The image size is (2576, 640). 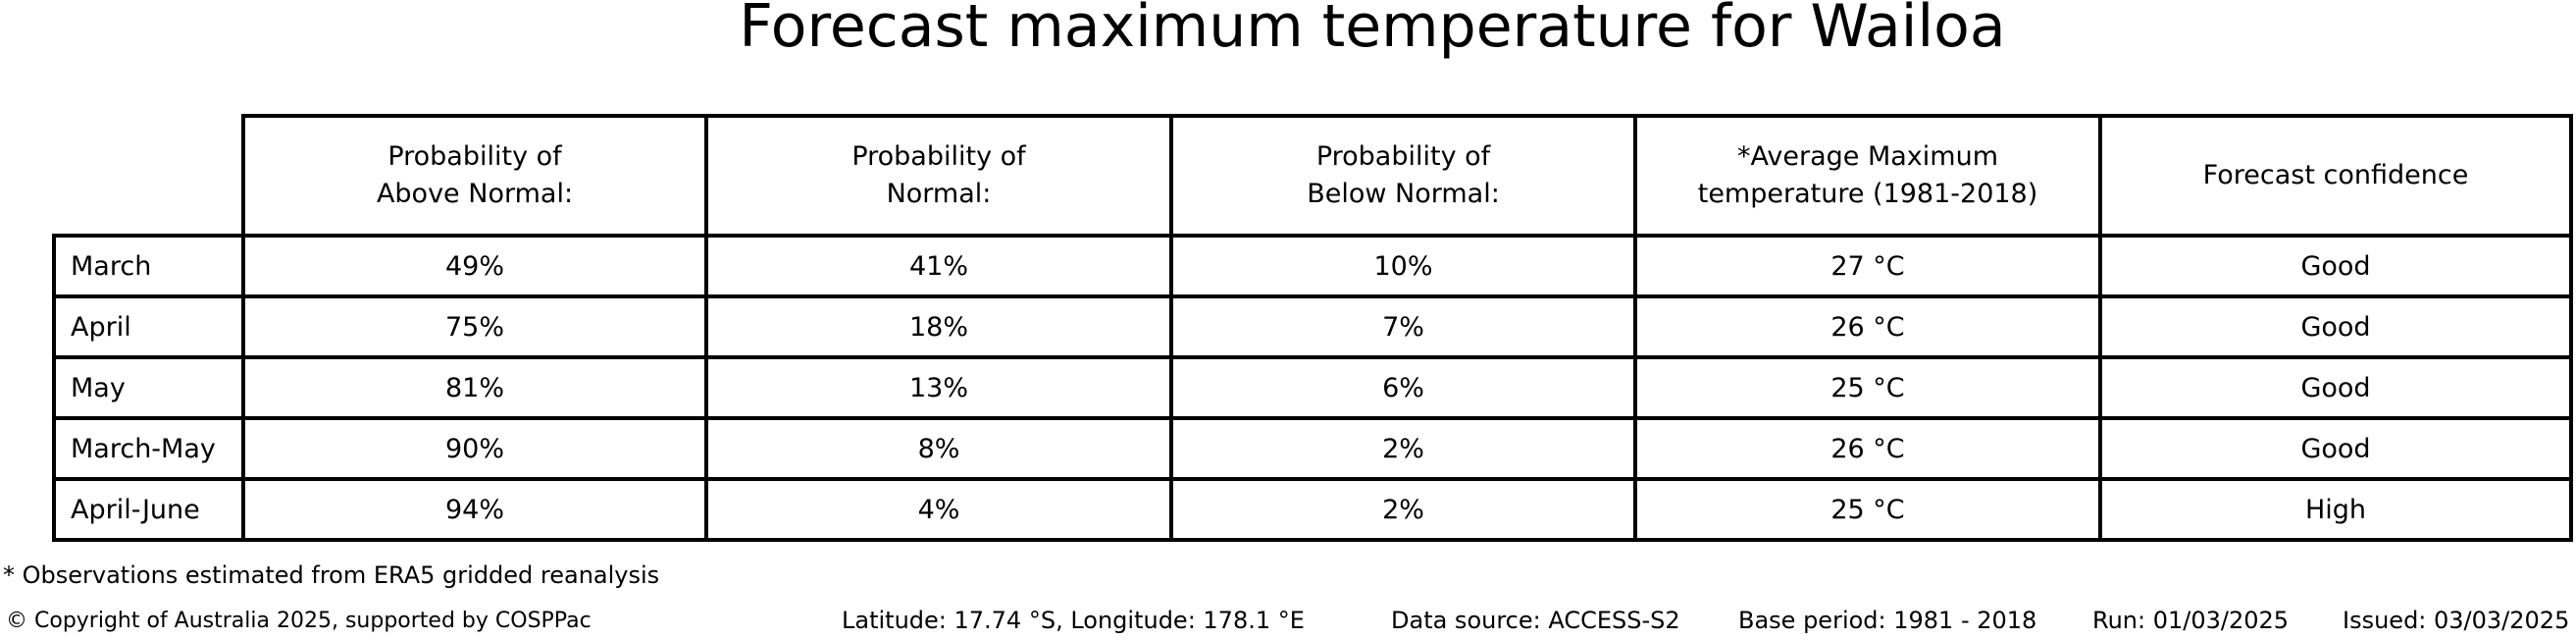 I want to click on column-header-normal: Probability of Normal:, so click(x=938, y=176).